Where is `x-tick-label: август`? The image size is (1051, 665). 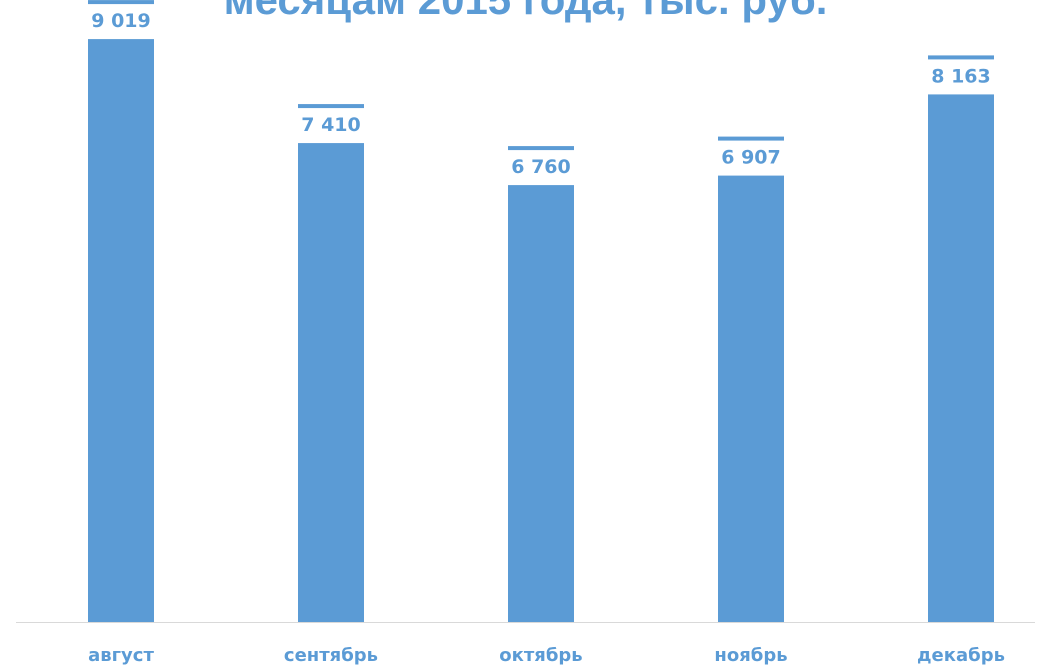 x-tick-label: август is located at coordinates (121, 655).